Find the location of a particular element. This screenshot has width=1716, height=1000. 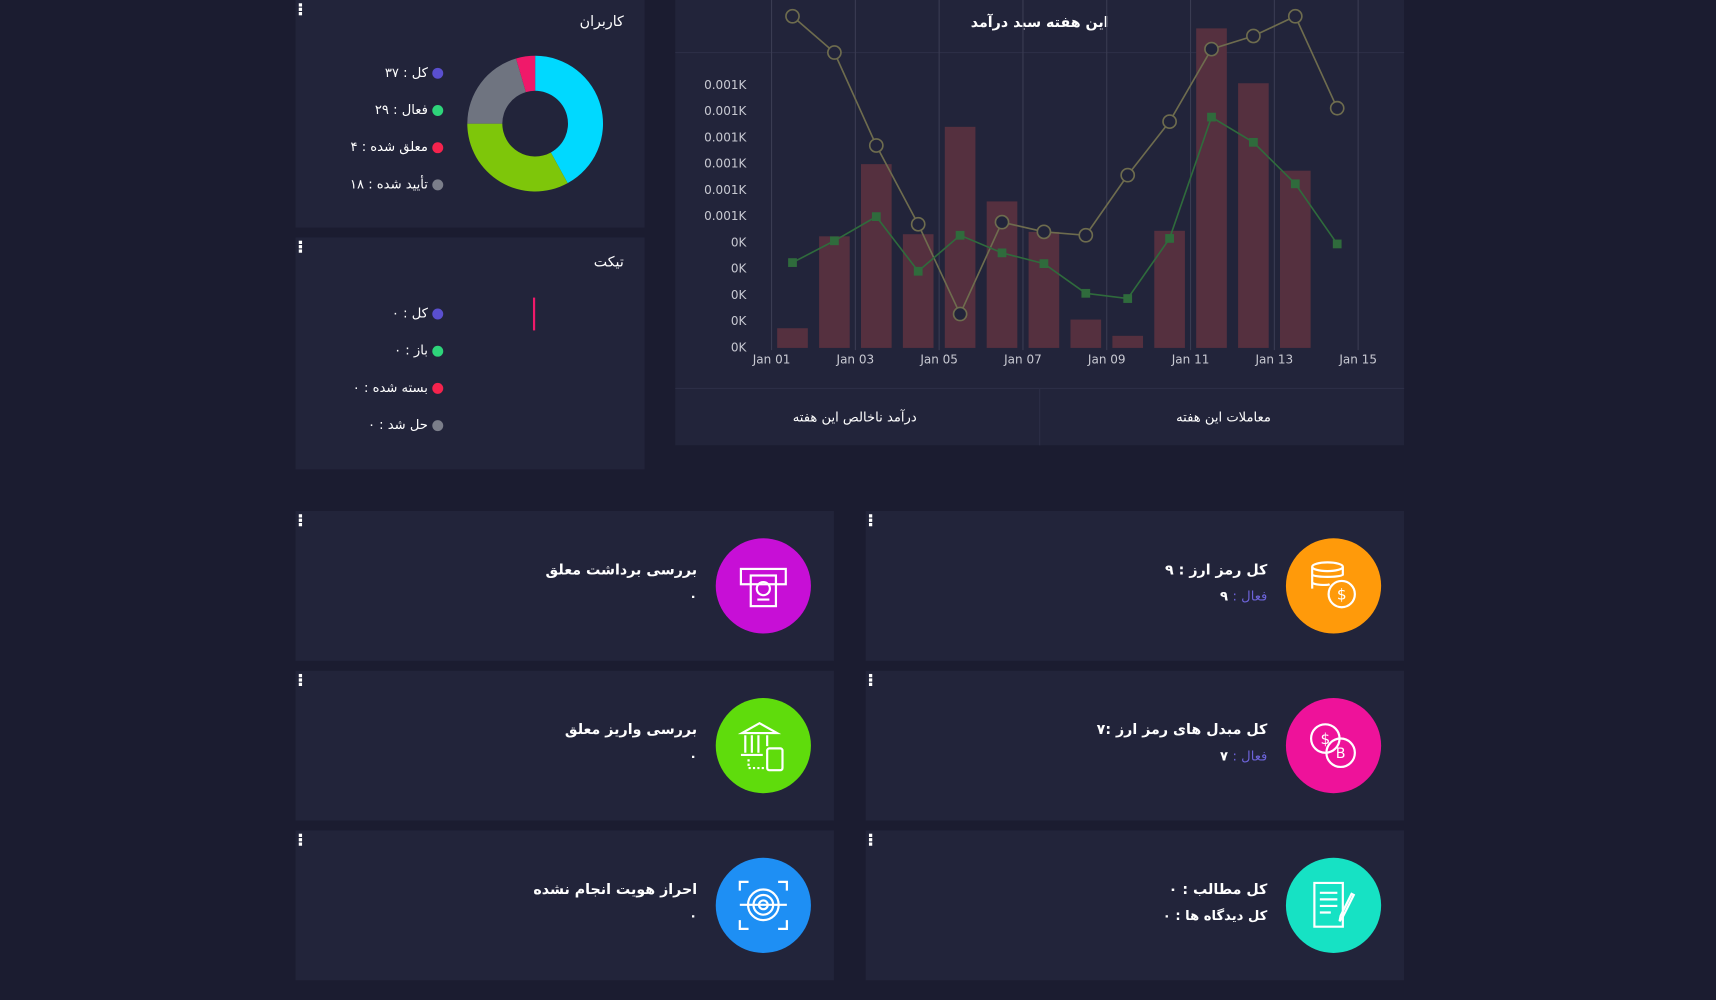

card-title: کل مطالب : ۰ is located at coordinates (1218, 890).